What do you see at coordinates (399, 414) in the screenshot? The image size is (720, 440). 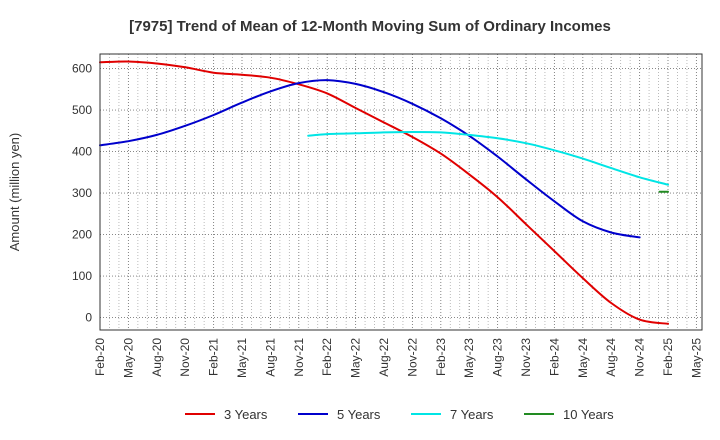 I see `legend: 3 Years 5 Years 7 Years 10 Years` at bounding box center [399, 414].